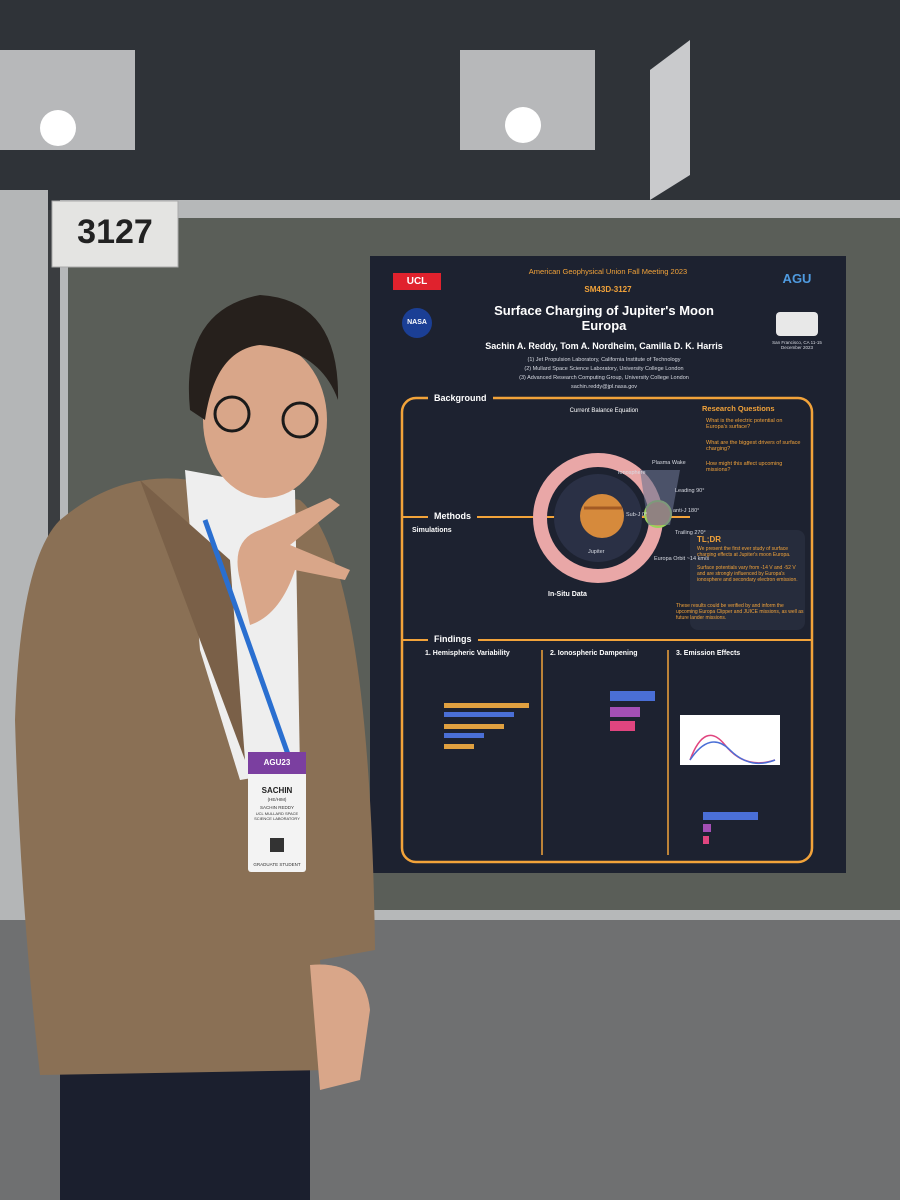 The width and height of the screenshot is (900, 1200). I want to click on section-heading: Findings, so click(453, 639).